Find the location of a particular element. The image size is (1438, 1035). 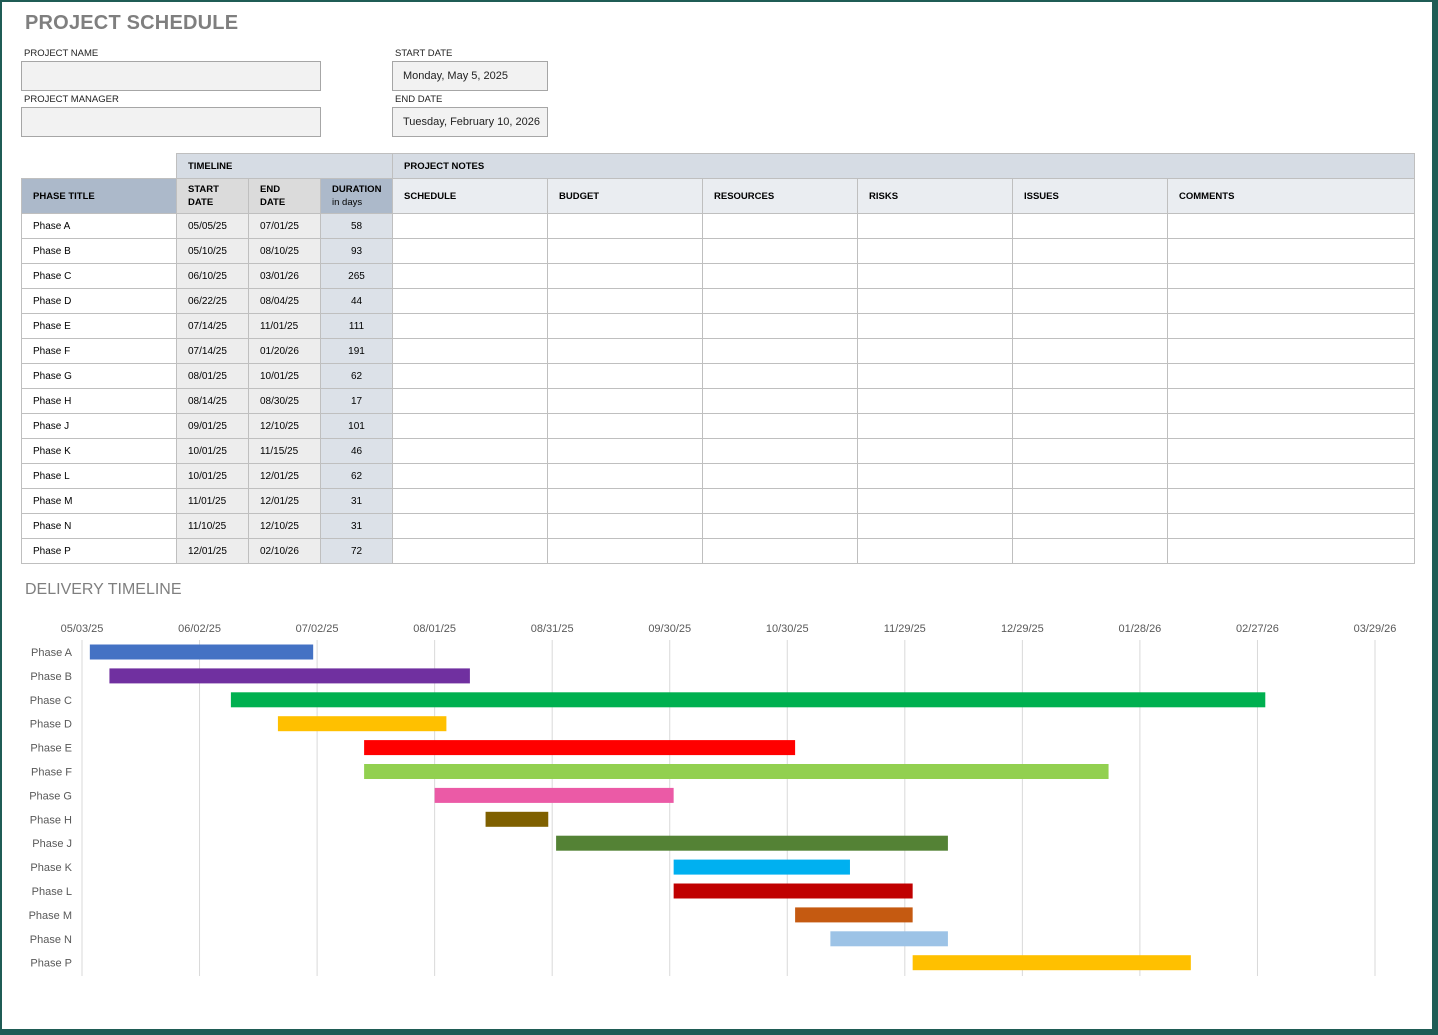

end-date-cell: 03/01/26 is located at coordinates (284, 276).